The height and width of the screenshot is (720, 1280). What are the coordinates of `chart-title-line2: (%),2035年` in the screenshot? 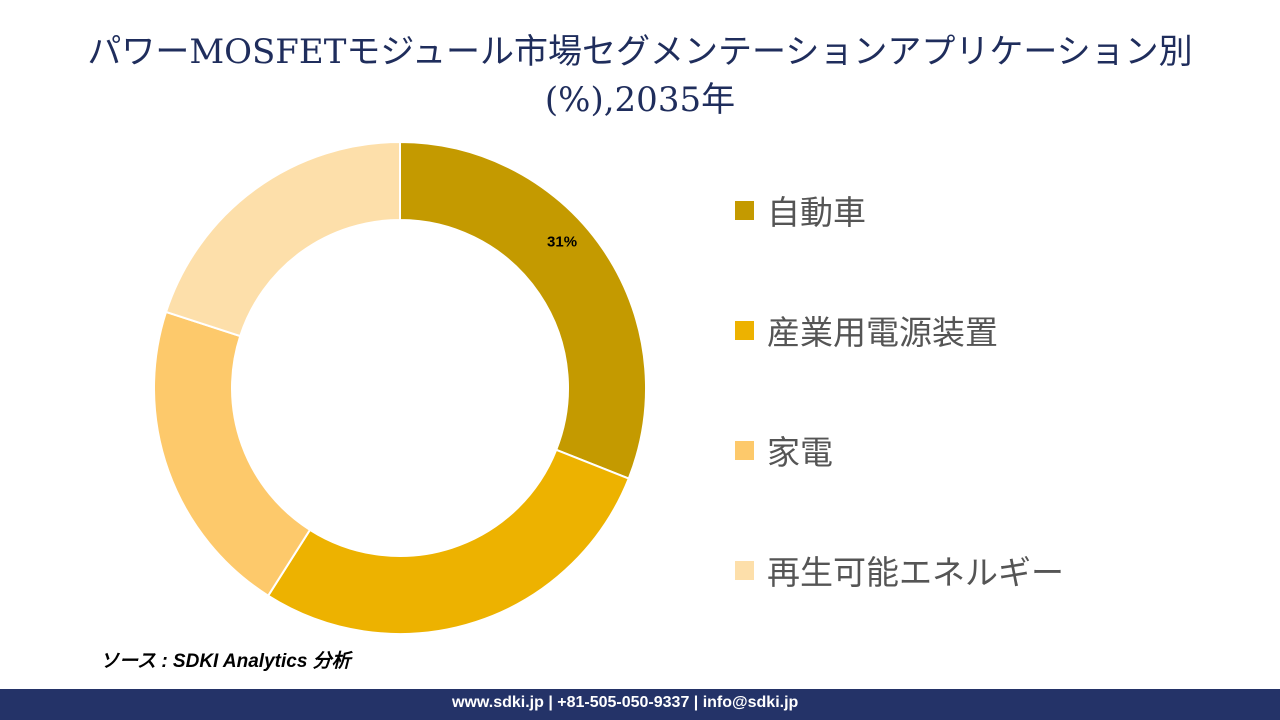 It's located at (640, 100).